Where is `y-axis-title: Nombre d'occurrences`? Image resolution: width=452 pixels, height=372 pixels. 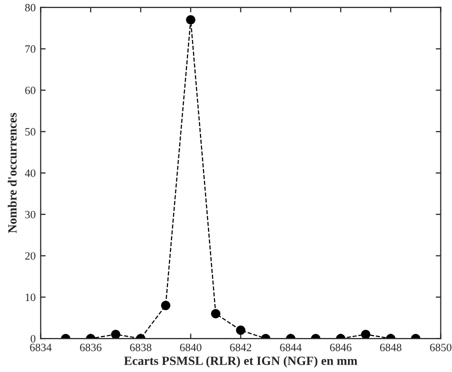
y-axis-title: Nombre d'occurrences is located at coordinates (12, 173).